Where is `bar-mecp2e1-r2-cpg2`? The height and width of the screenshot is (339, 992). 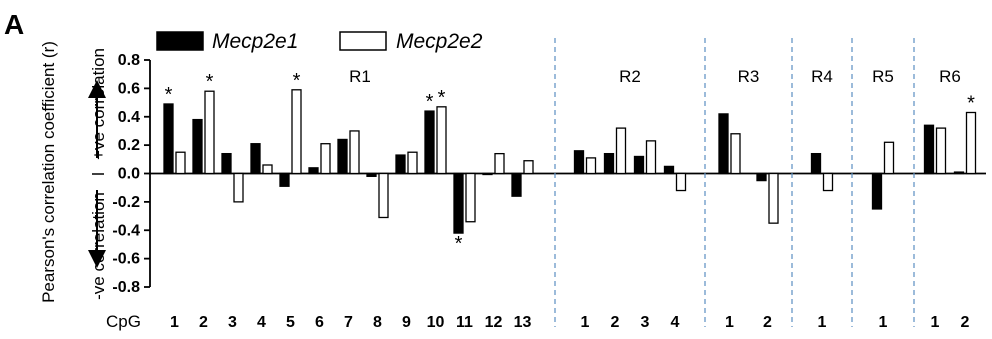
bar-mecp2e1-r2-cpg2 is located at coordinates (609, 163).